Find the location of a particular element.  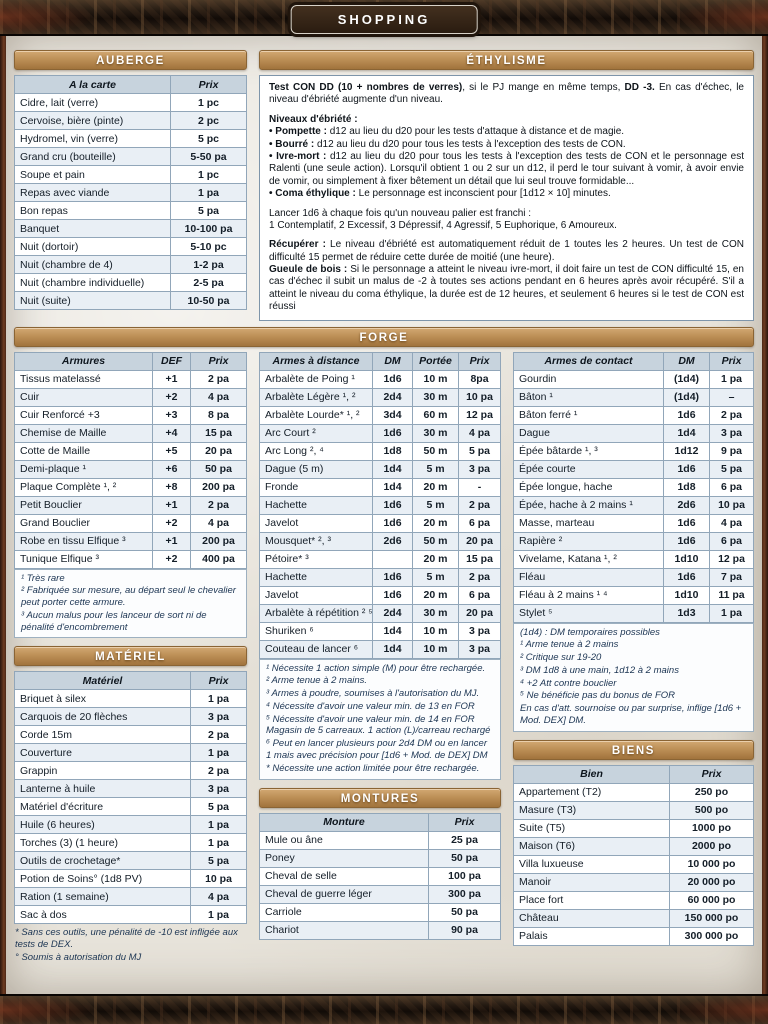

item-name-cell: Cheval de guerre léger is located at coordinates (344, 894).